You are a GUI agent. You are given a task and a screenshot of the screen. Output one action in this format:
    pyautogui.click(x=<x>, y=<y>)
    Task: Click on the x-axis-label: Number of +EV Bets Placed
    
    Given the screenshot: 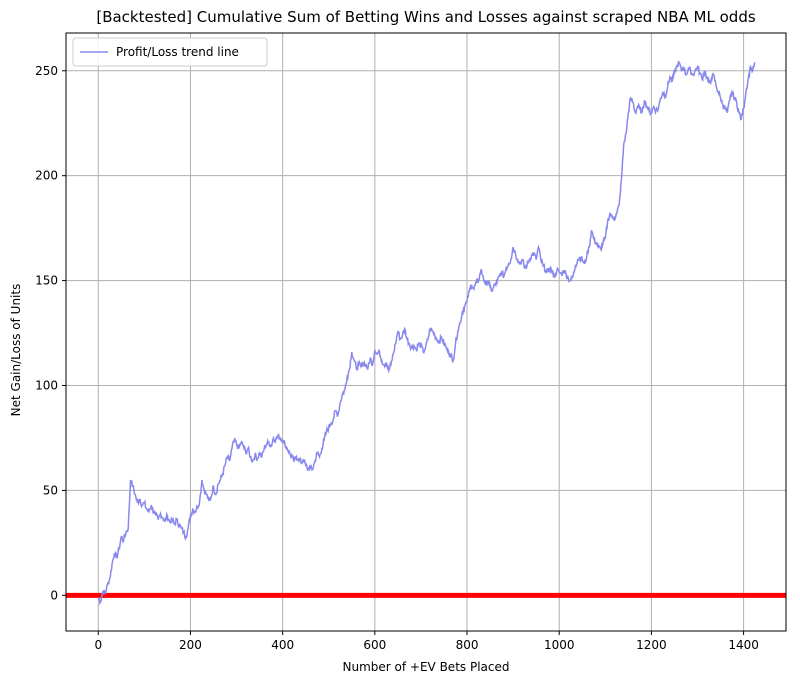 What is the action you would take?
    pyautogui.click(x=426, y=667)
    